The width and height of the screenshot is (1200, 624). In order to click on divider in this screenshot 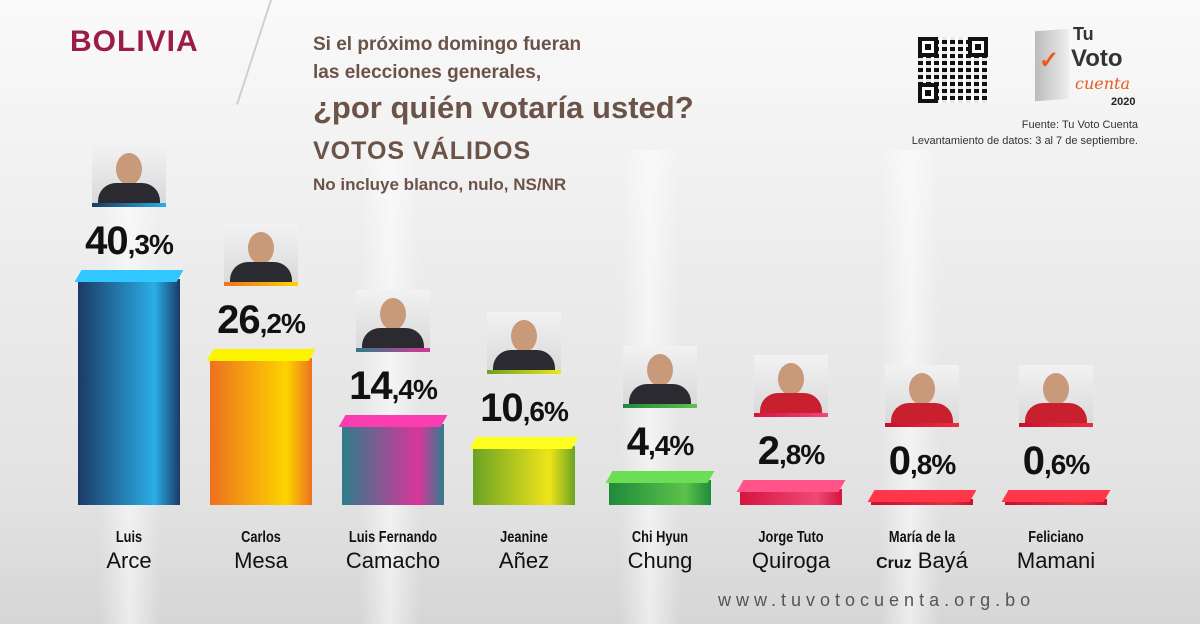, I will do `click(254, 52)`.